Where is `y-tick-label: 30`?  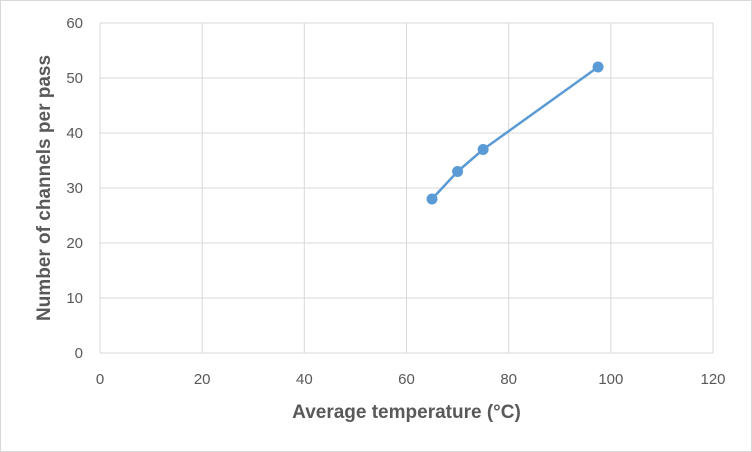
y-tick-label: 30 is located at coordinates (74, 188).